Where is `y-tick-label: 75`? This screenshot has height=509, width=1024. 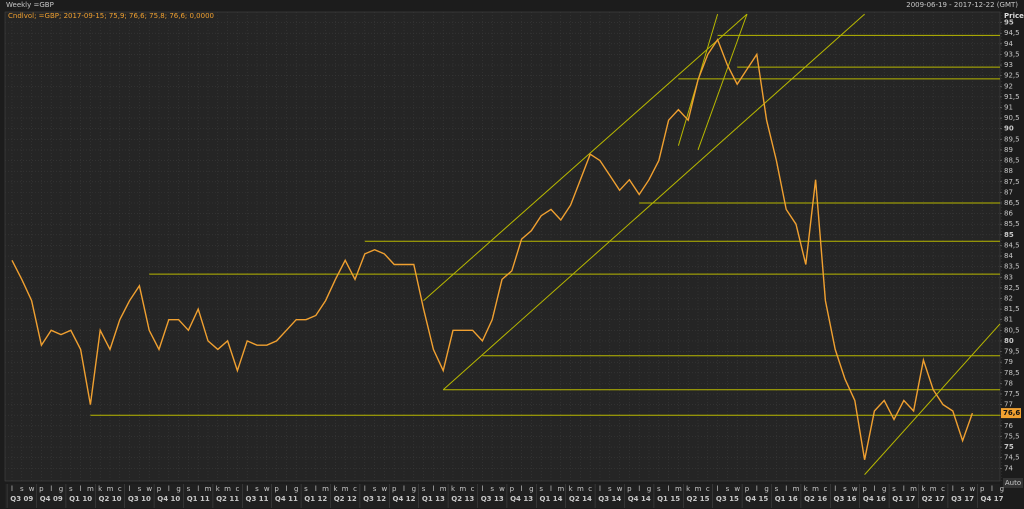
y-tick-label: 75 is located at coordinates (1009, 447).